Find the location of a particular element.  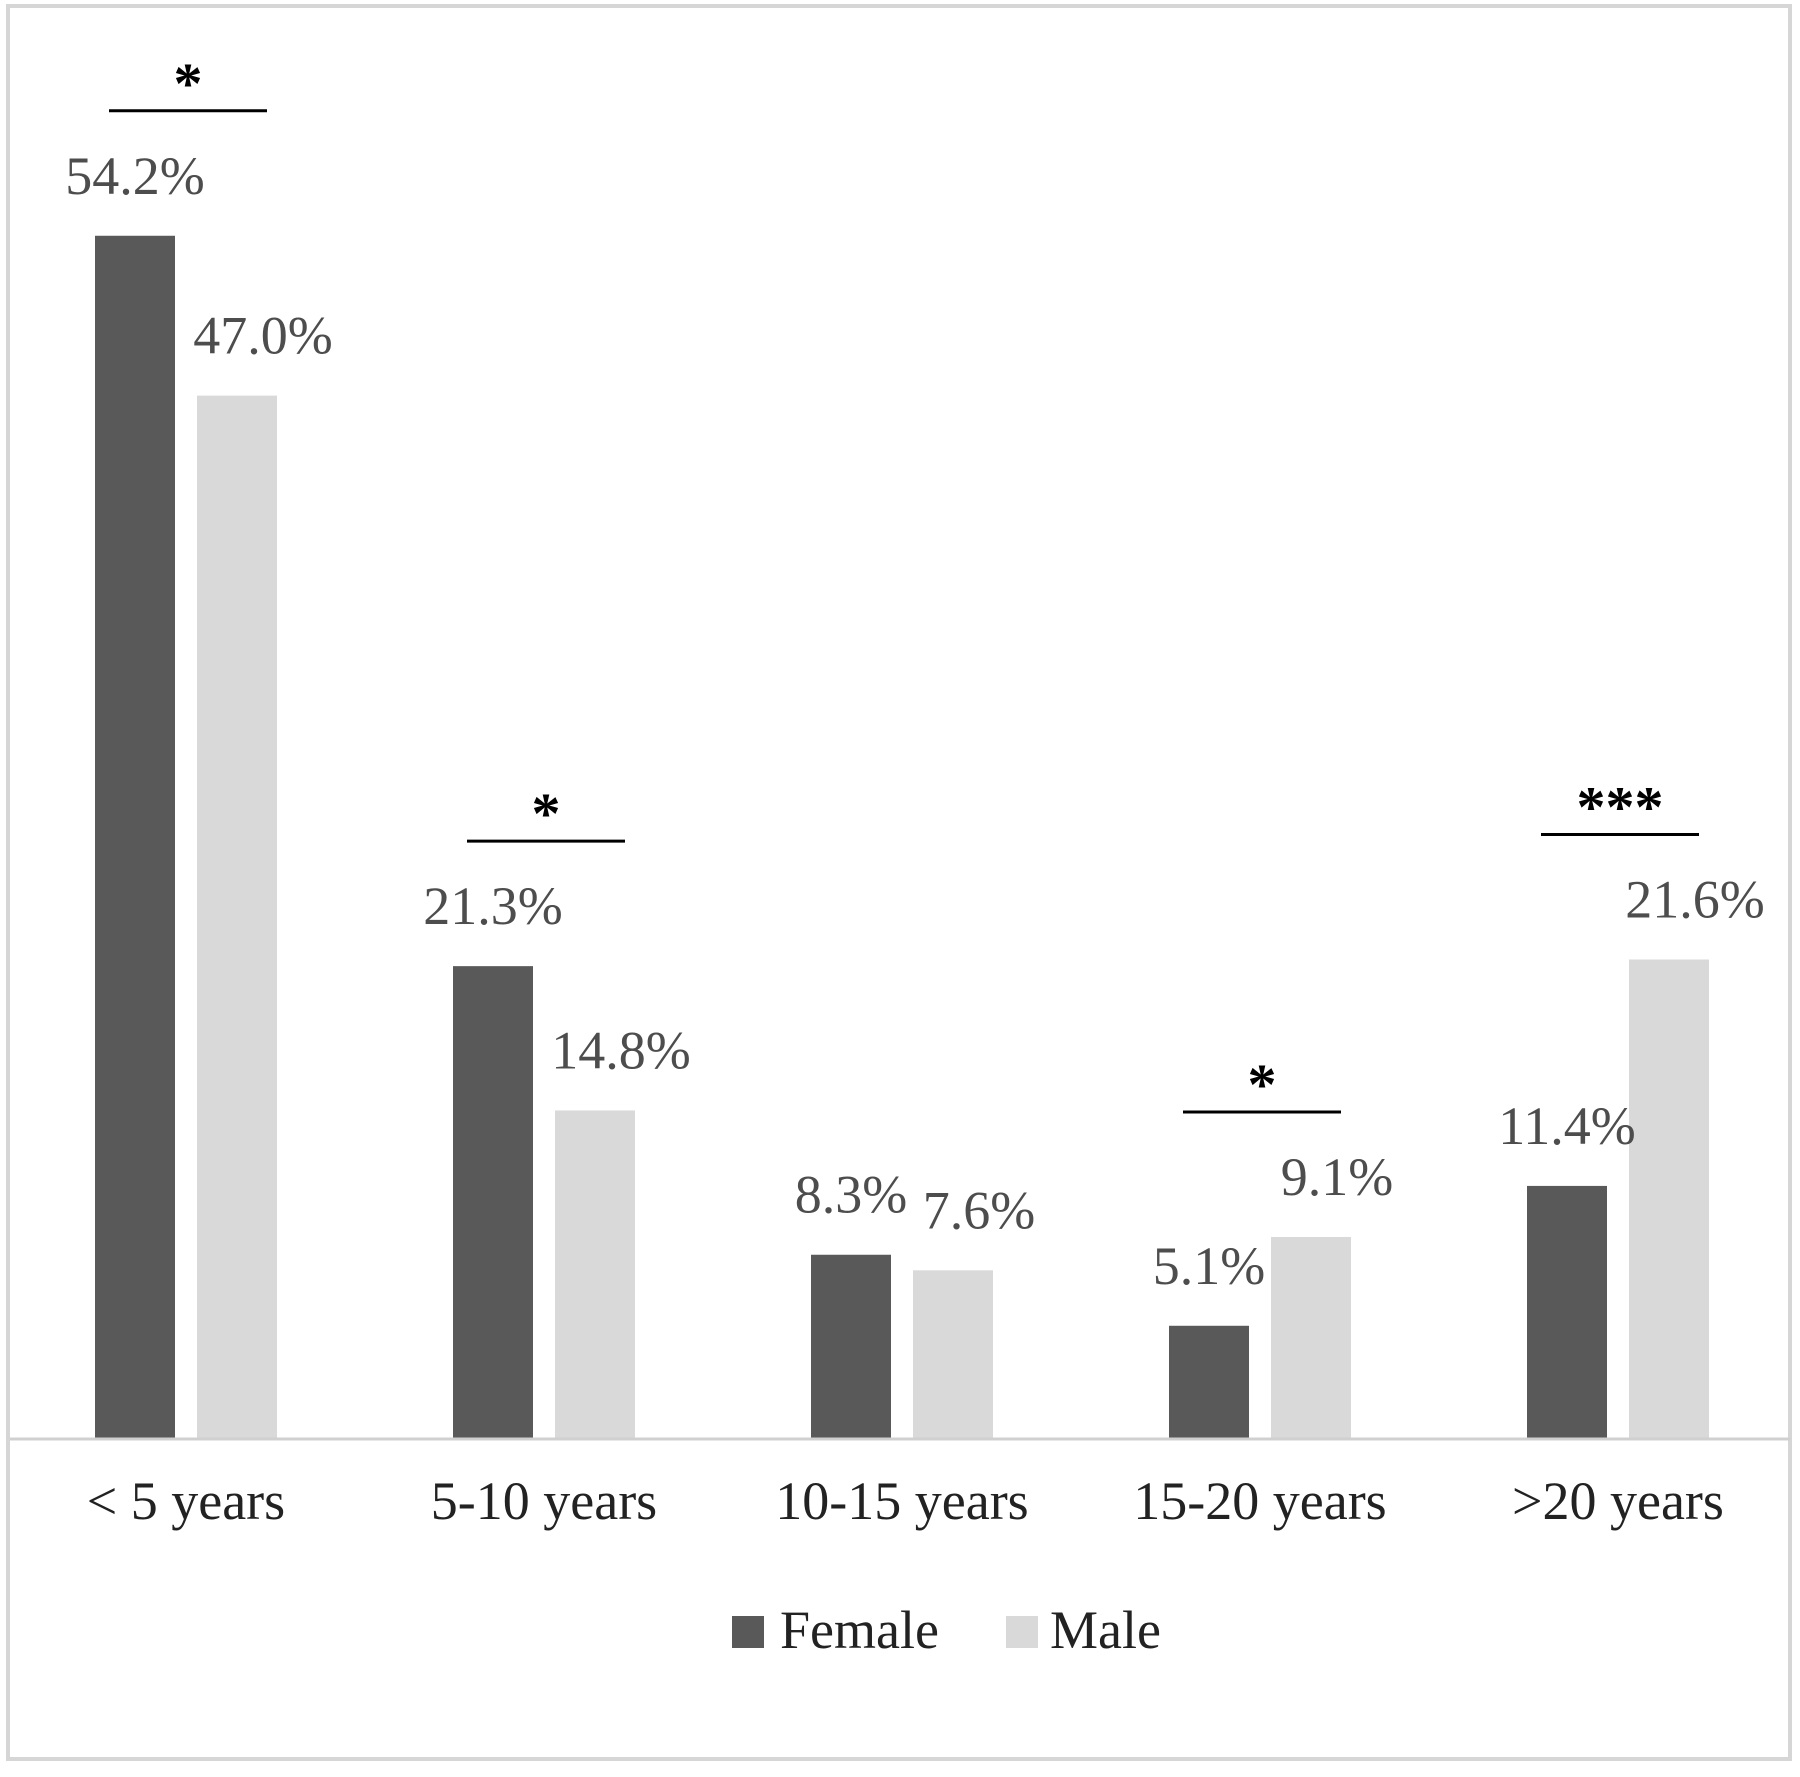

x-tick-label-2: 10-15 years is located at coordinates (901, 1501).